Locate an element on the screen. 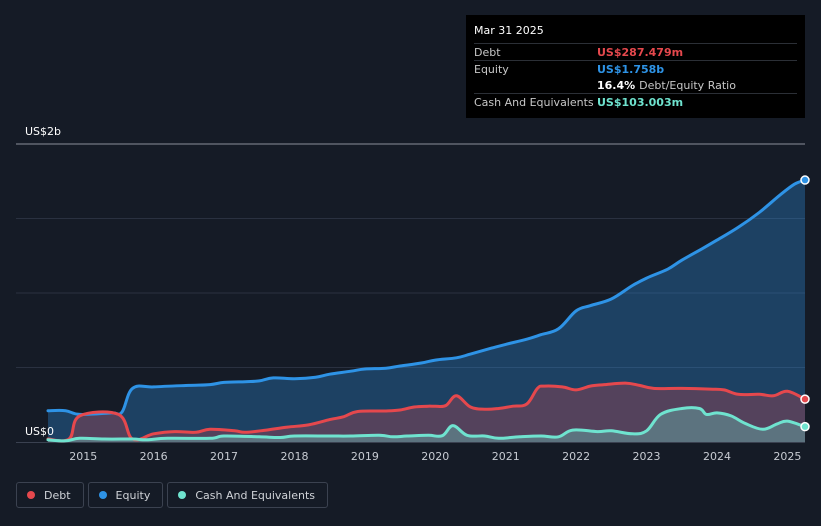 Image resolution: width=821 pixels, height=526 pixels. cash-area is located at coordinates (426, 424).